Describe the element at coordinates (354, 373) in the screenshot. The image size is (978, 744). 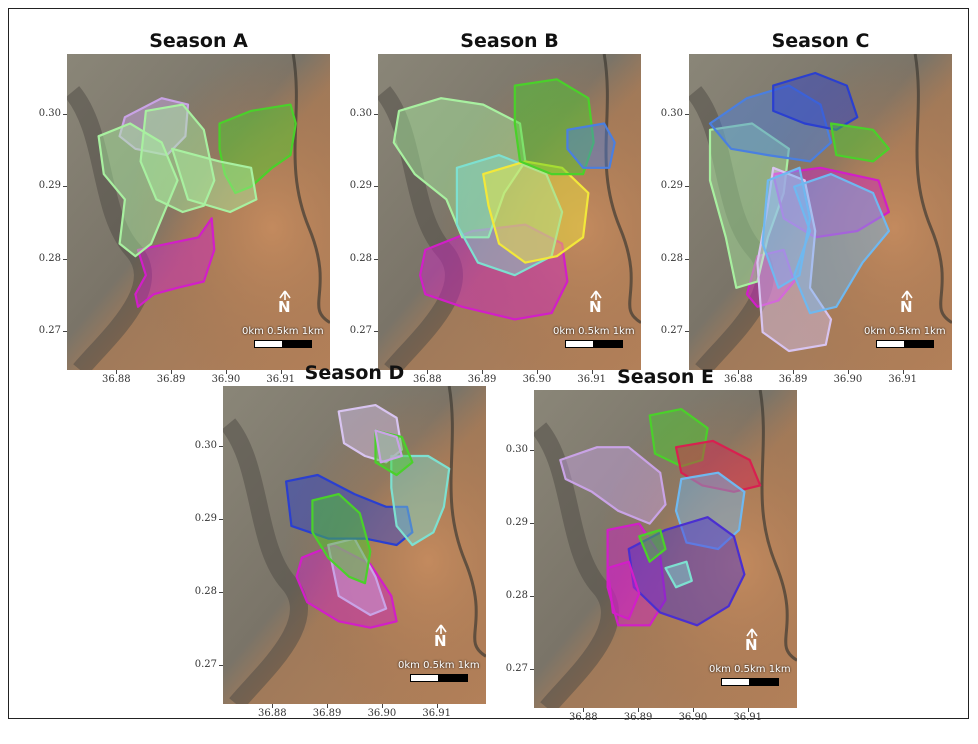
I see `panel-title: Season D` at that location.